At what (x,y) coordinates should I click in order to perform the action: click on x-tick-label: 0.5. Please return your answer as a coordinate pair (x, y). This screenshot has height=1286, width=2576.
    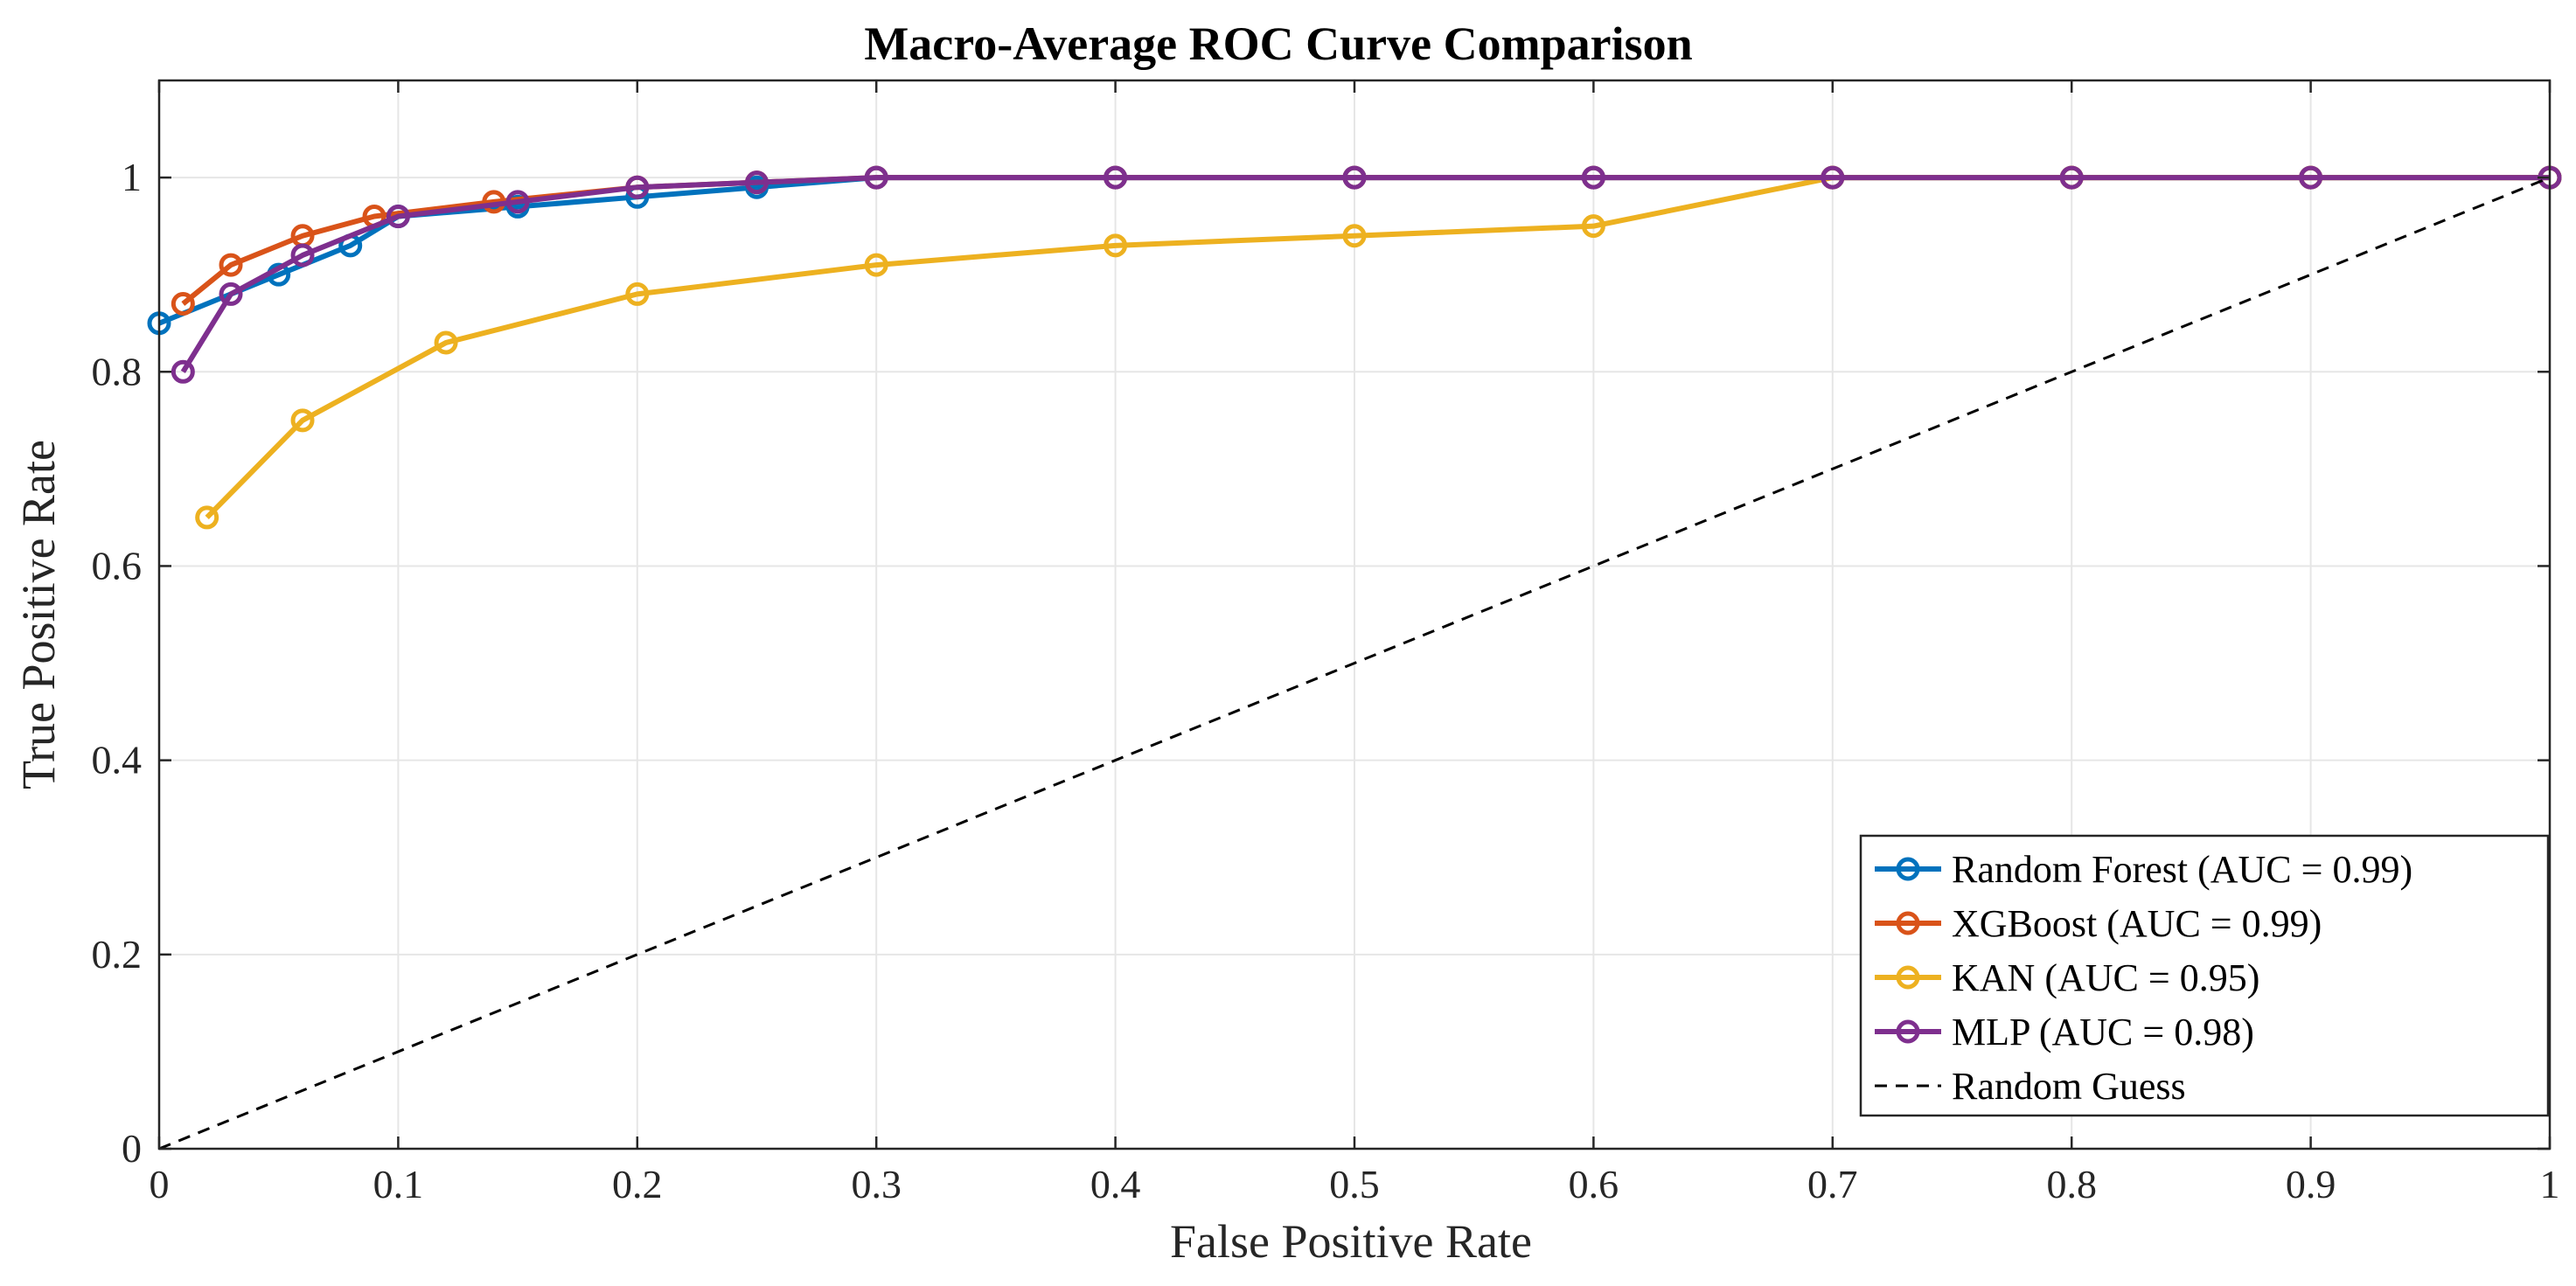
    Looking at the image, I should click on (1354, 1184).